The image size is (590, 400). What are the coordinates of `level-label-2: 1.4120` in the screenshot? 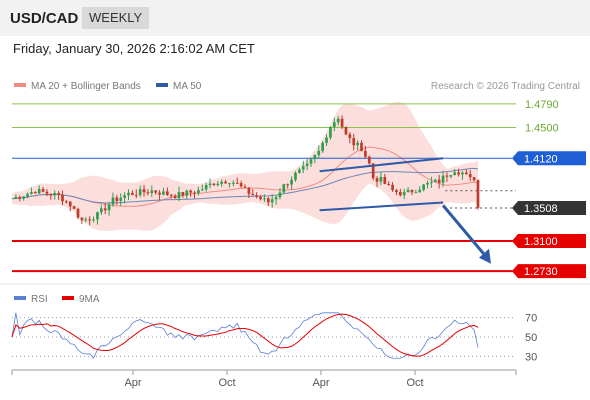 It's located at (549, 158).